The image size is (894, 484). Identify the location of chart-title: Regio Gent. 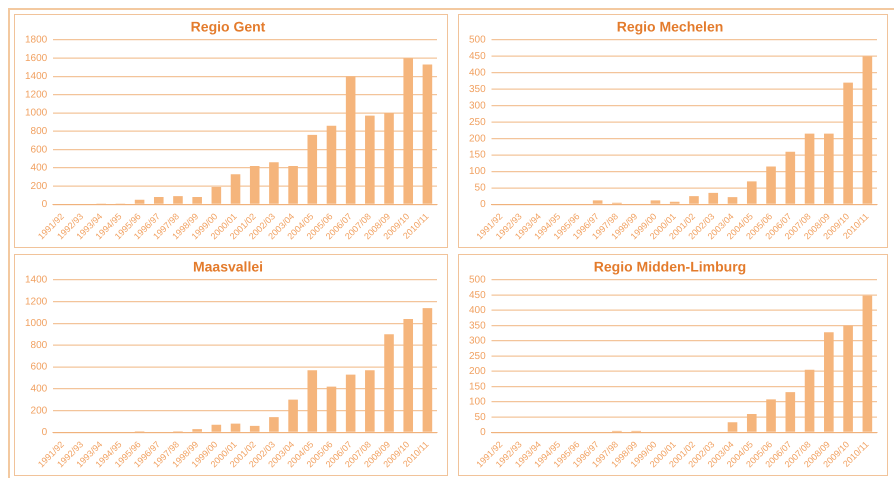
(228, 26).